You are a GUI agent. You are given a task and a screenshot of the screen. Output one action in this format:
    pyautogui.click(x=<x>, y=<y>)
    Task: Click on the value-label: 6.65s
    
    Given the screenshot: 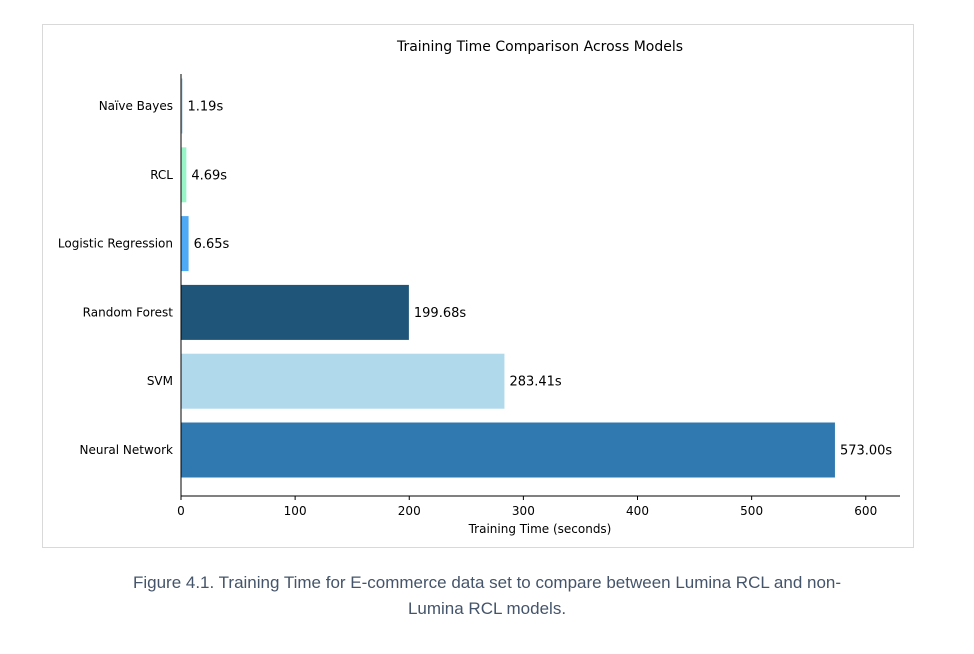 What is the action you would take?
    pyautogui.click(x=212, y=244)
    